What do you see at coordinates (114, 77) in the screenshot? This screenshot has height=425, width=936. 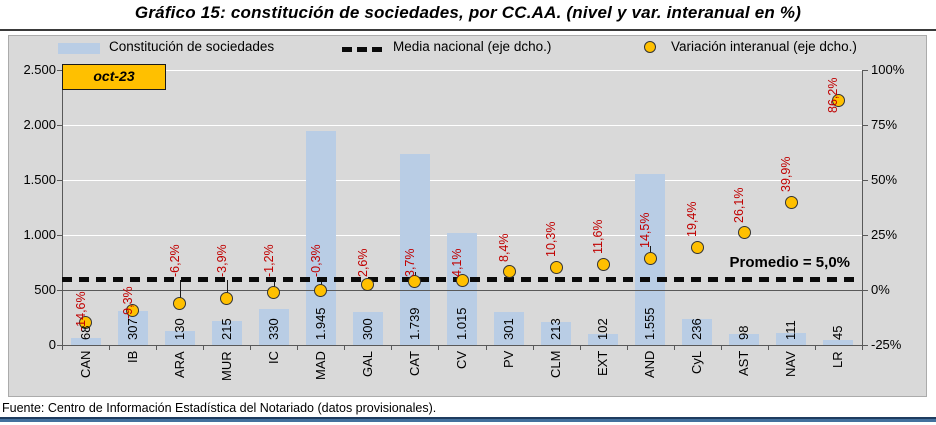 I see `period-badge: oct-23` at bounding box center [114, 77].